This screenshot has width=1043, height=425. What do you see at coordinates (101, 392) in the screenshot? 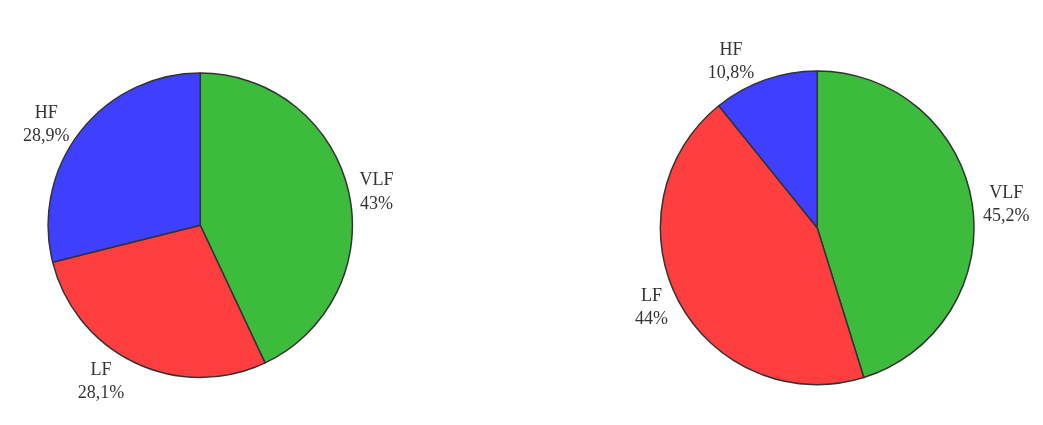
I see `data-label: 28,1%` at bounding box center [101, 392].